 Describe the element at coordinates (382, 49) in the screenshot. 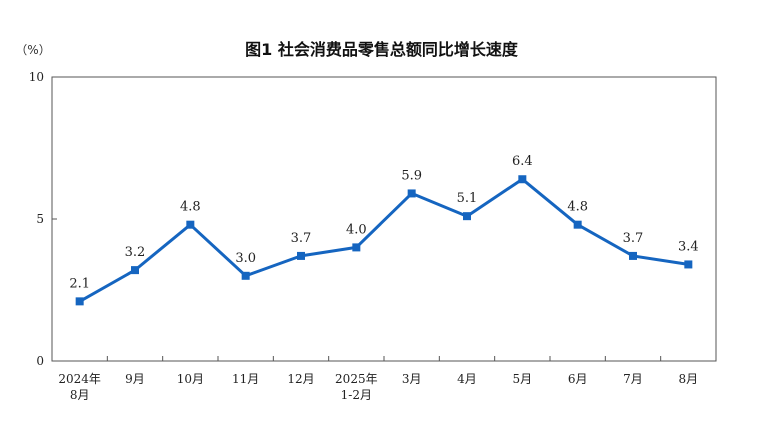

I see `chart-title: 图1 社会消费品零售总额同比增长速度` at that location.